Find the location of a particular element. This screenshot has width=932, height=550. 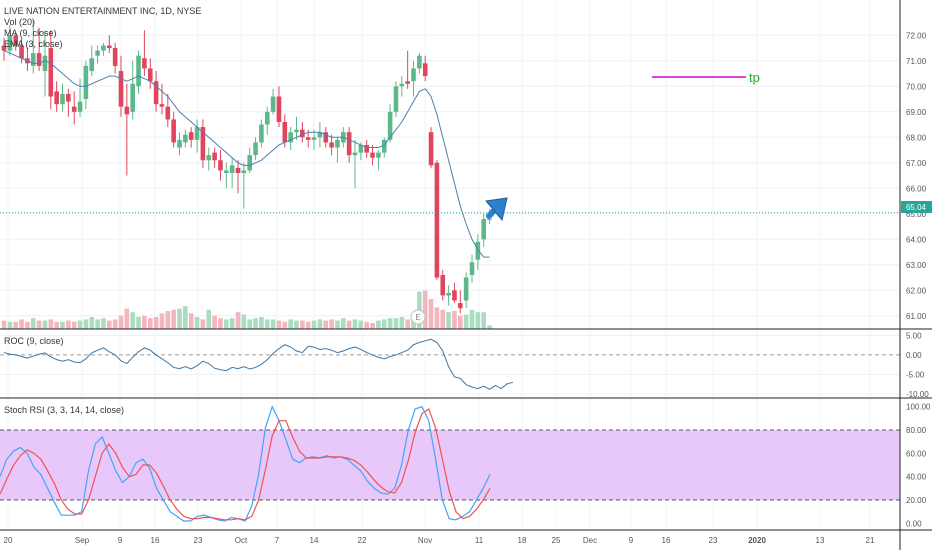

ema-legend: EMA (3, close) is located at coordinates (33, 44).